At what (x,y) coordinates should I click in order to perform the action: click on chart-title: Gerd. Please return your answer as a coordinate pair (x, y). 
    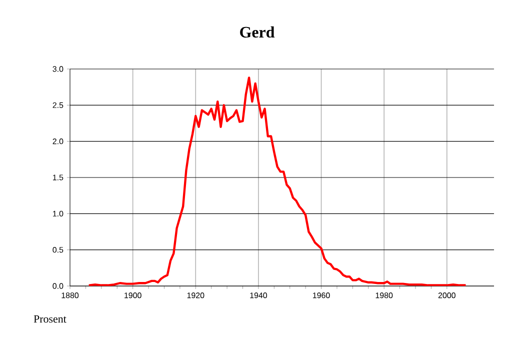
    Looking at the image, I should click on (257, 32).